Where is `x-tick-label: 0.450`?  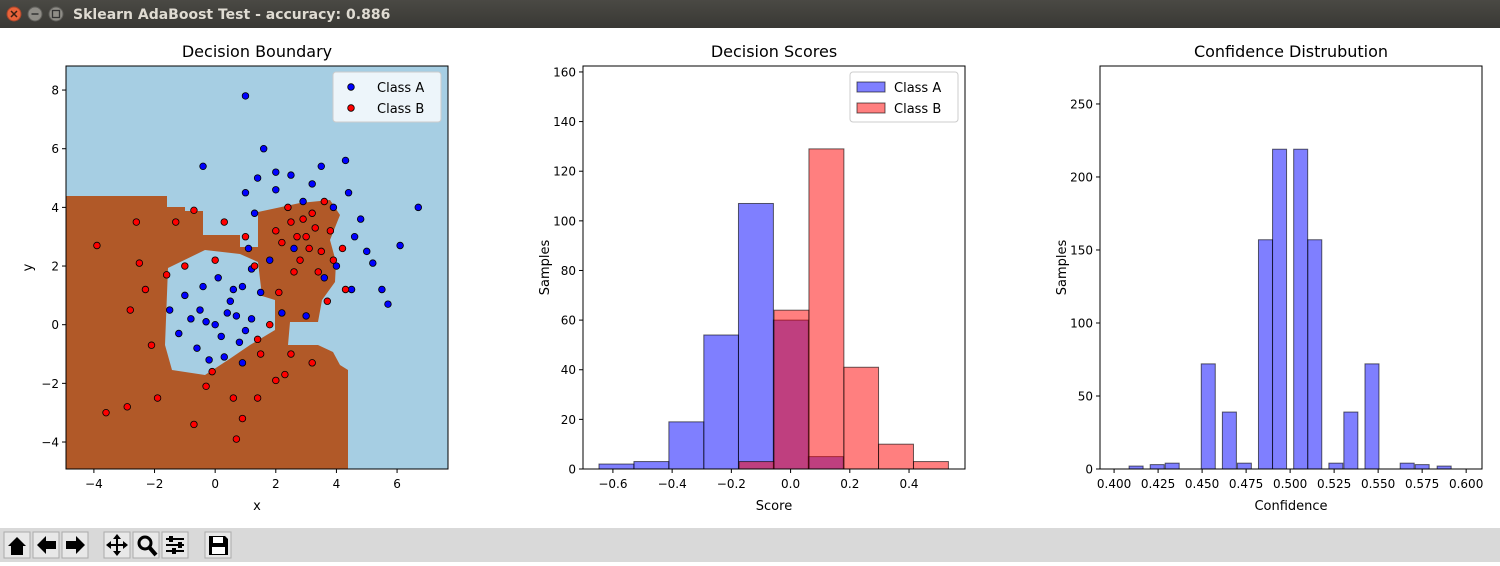
x-tick-label: 0.450 is located at coordinates (1202, 484).